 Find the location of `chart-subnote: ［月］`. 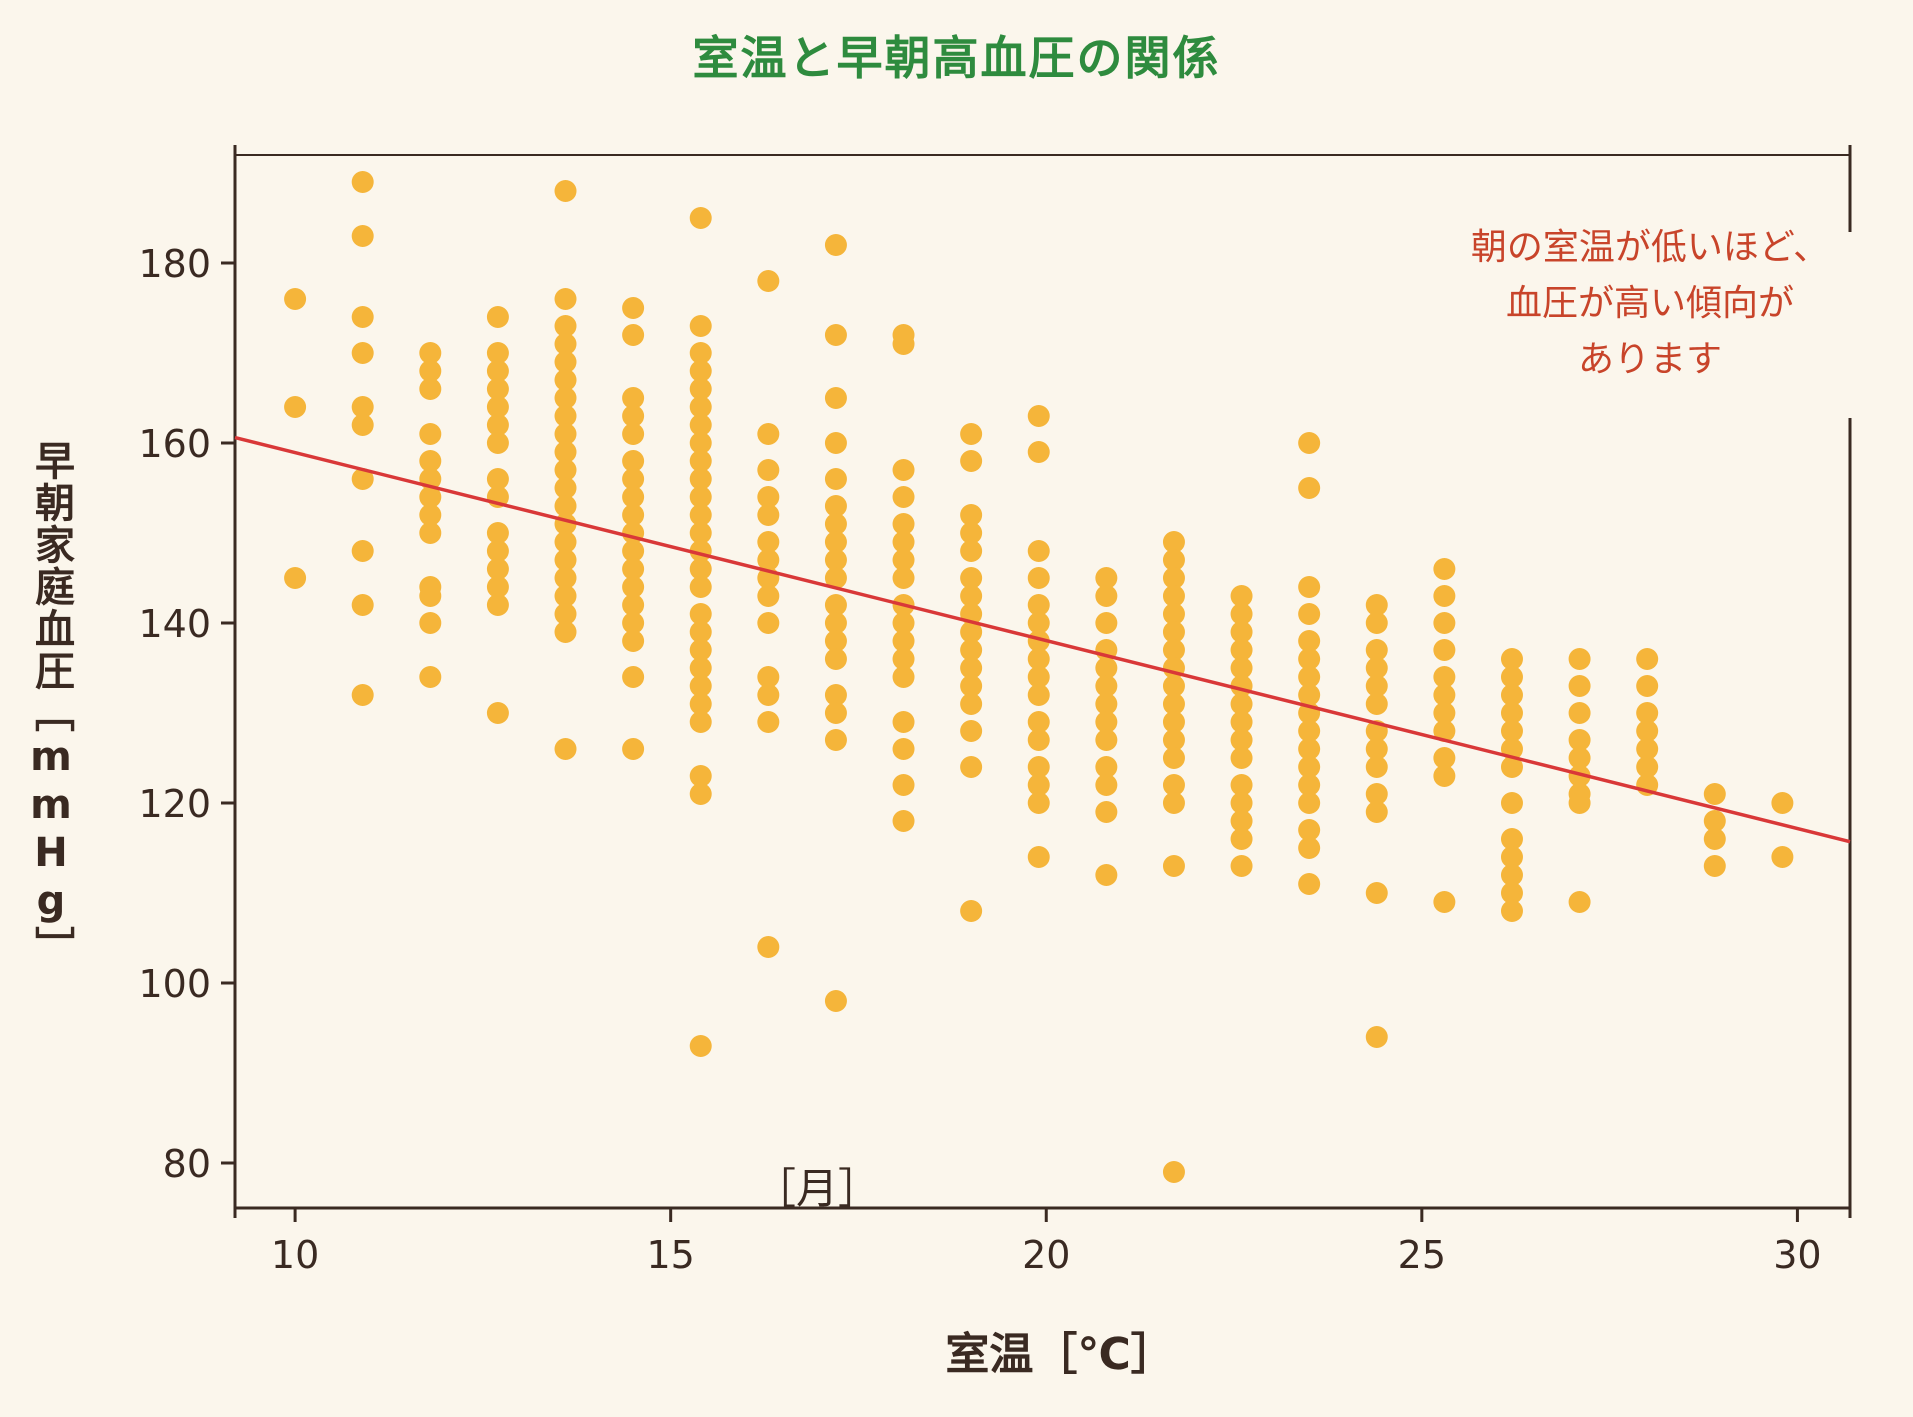

chart-subnote: ［月］ is located at coordinates (817, 1188).